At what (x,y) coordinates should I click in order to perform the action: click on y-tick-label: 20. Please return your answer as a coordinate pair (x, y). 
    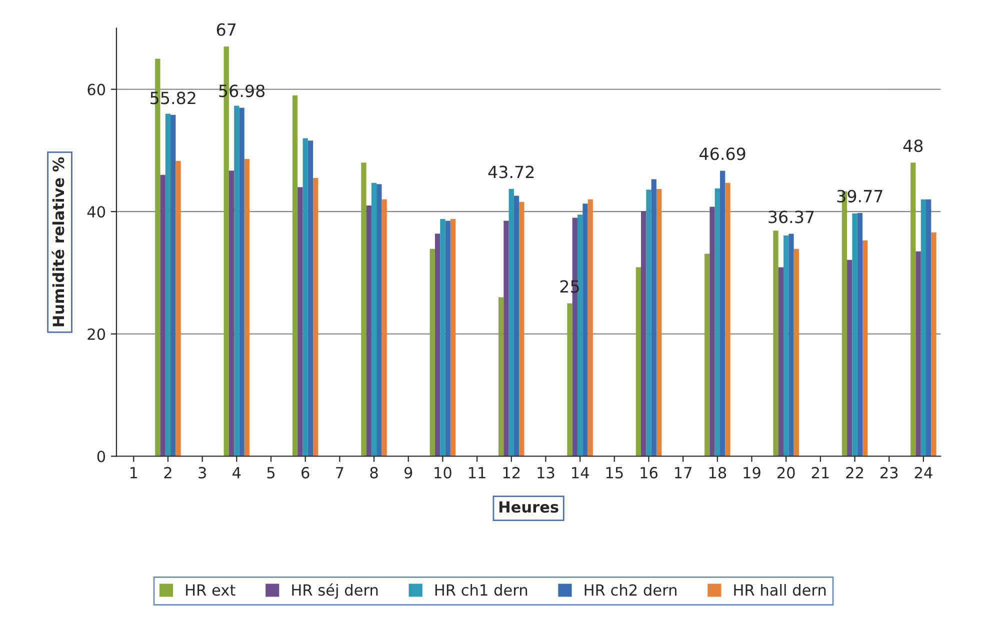
    Looking at the image, I should click on (97, 334).